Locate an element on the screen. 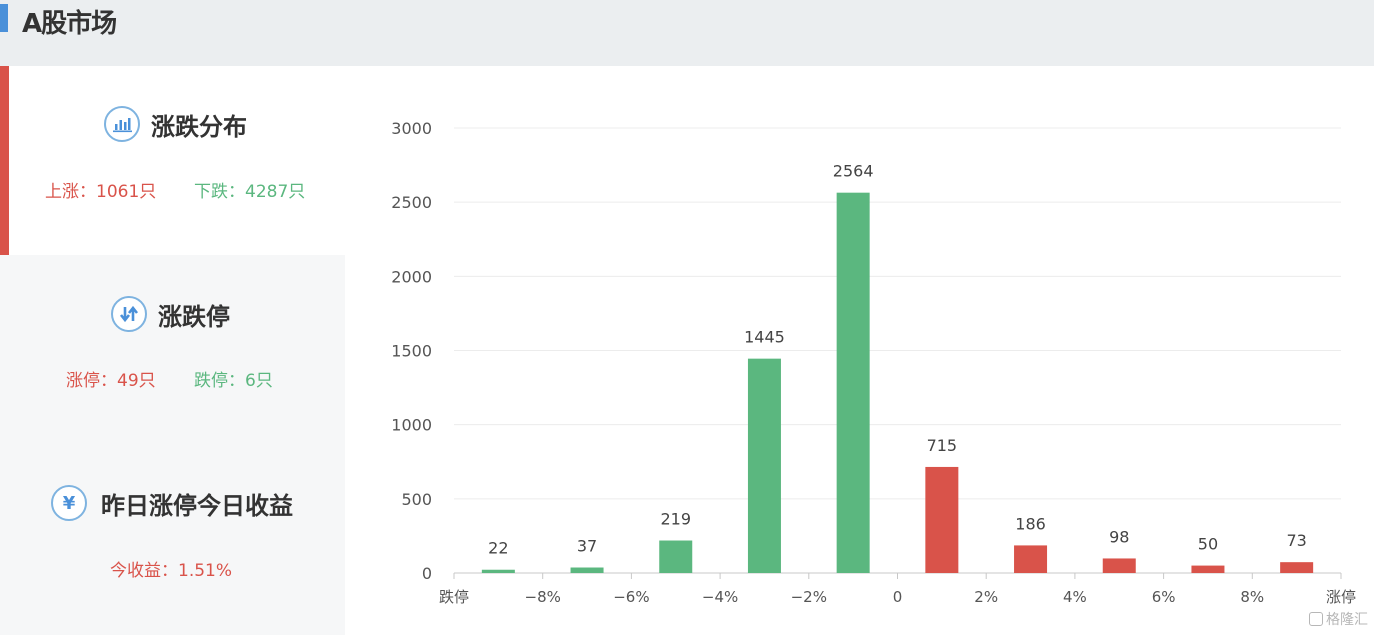 The image size is (1374, 635). bar-value-label: 37 is located at coordinates (587, 546).